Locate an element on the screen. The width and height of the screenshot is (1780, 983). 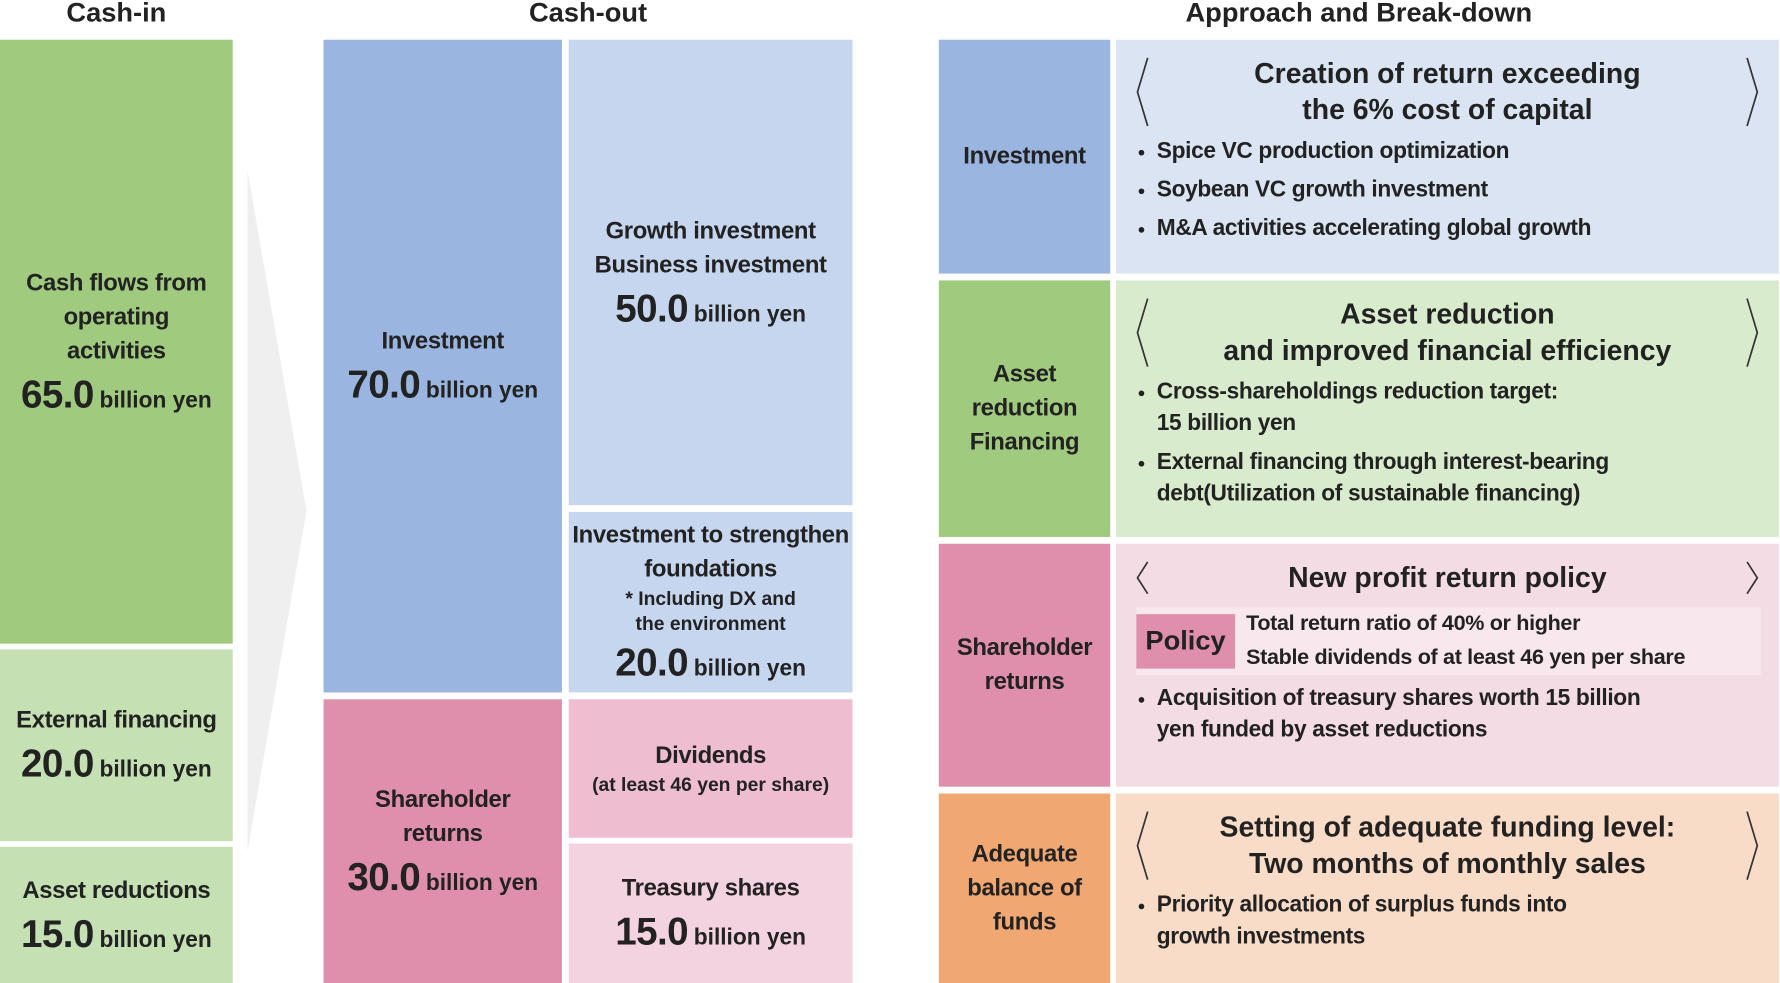
cash-in-label-line: Asset reductions is located at coordinates (116, 890).